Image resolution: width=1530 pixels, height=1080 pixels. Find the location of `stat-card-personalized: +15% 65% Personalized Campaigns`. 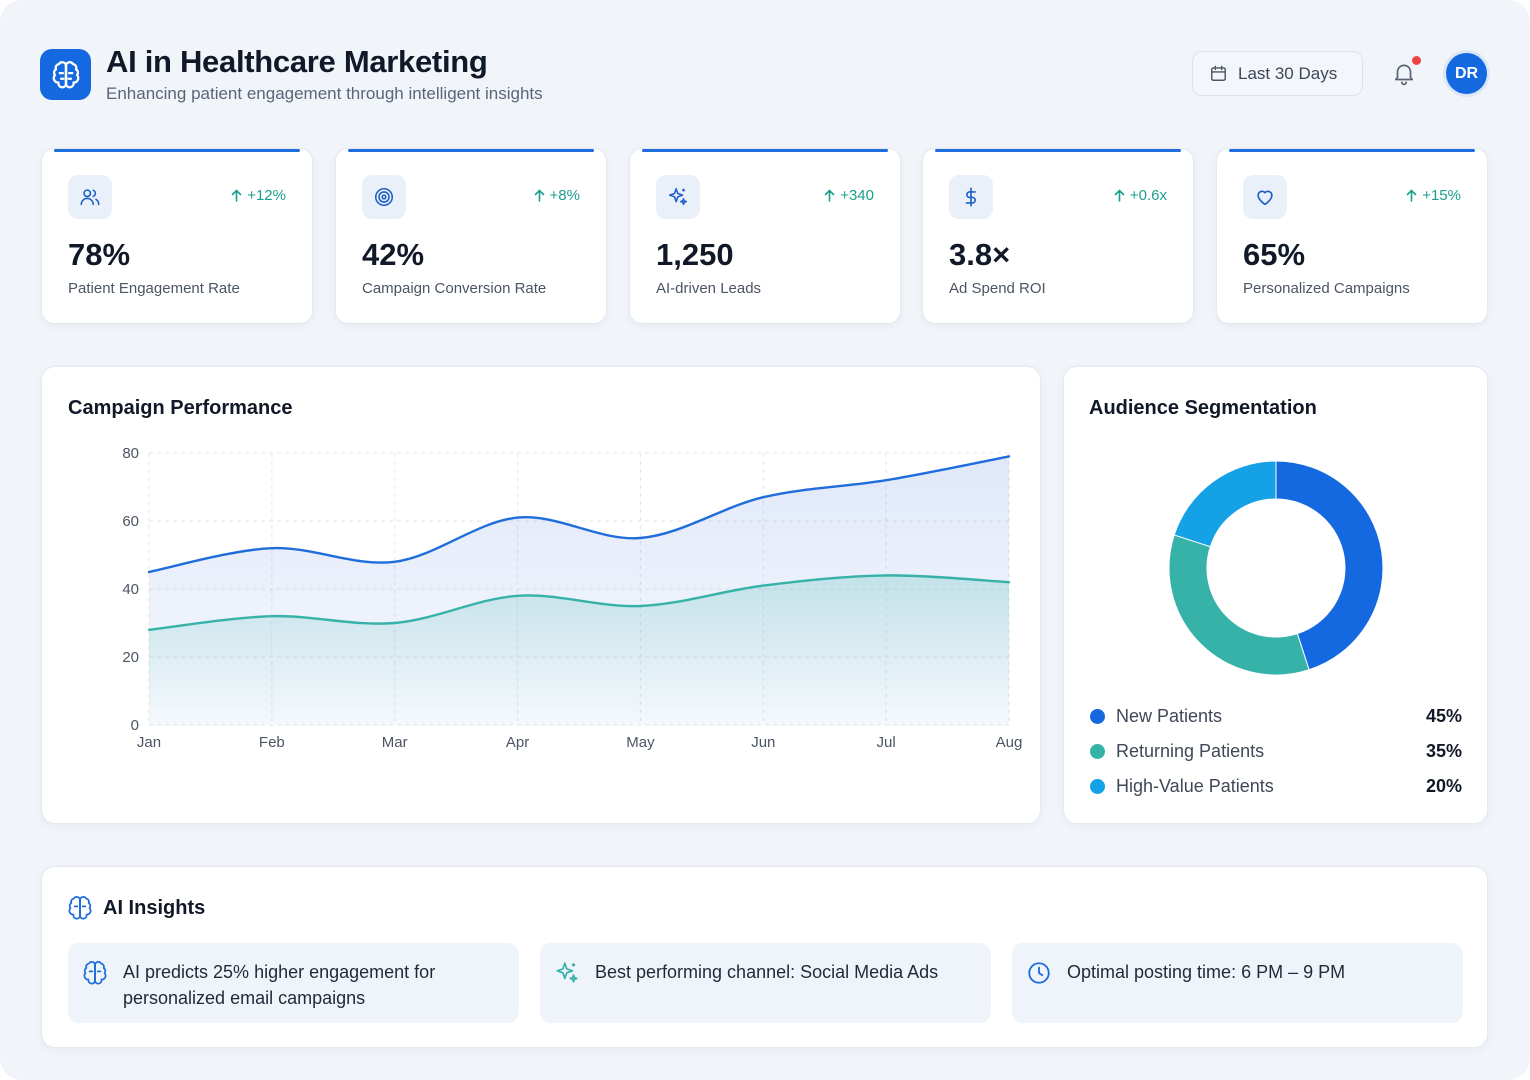

stat-card-personalized: +15% 65% Personalized Campaigns is located at coordinates (1352, 236).